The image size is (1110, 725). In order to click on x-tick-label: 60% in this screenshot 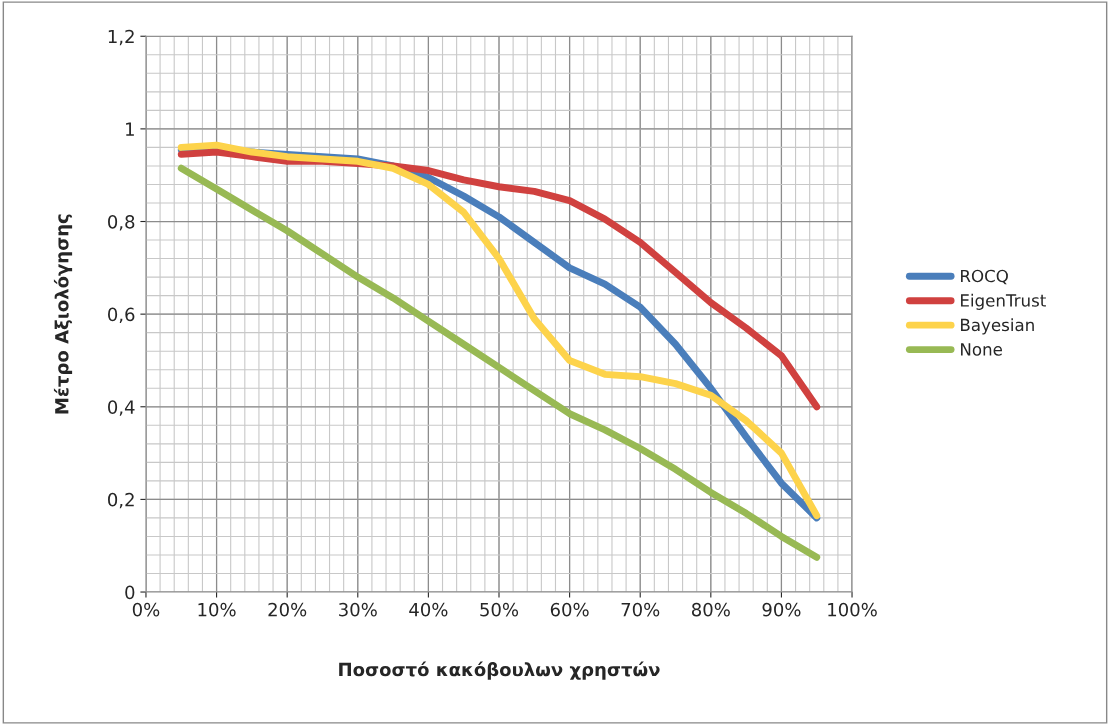, I will do `click(569, 609)`.